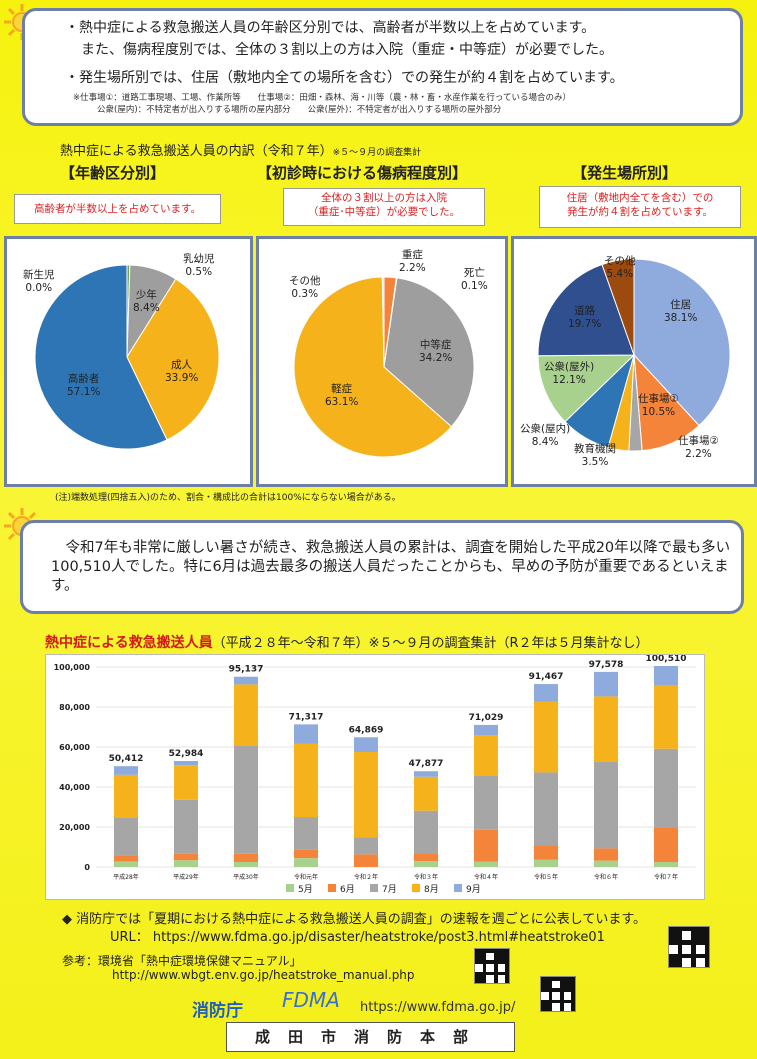  What do you see at coordinates (182, 371) in the screenshot?
I see `pie-label: 成人 33.9%` at bounding box center [182, 371].